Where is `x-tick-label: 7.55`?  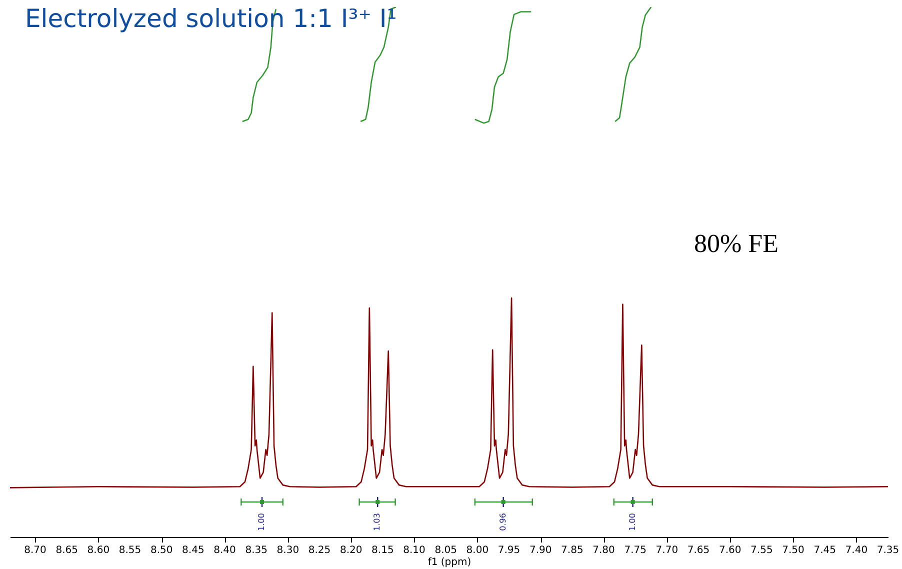
x-tick-label: 7.55 is located at coordinates (761, 550).